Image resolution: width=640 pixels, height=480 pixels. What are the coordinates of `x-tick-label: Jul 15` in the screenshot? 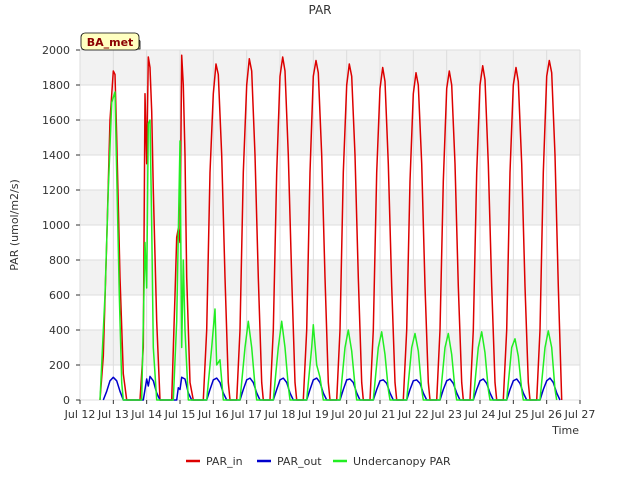 It's located at (180, 414).